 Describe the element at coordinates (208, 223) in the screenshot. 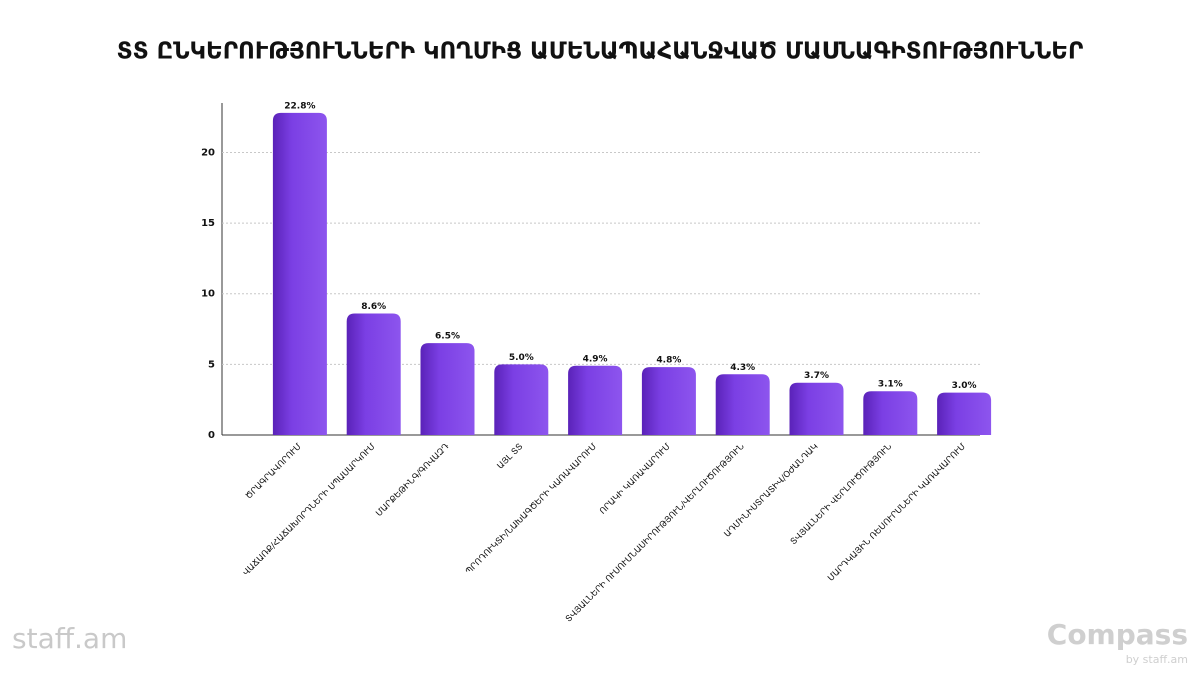

I see `y-tick-label: 15` at that location.